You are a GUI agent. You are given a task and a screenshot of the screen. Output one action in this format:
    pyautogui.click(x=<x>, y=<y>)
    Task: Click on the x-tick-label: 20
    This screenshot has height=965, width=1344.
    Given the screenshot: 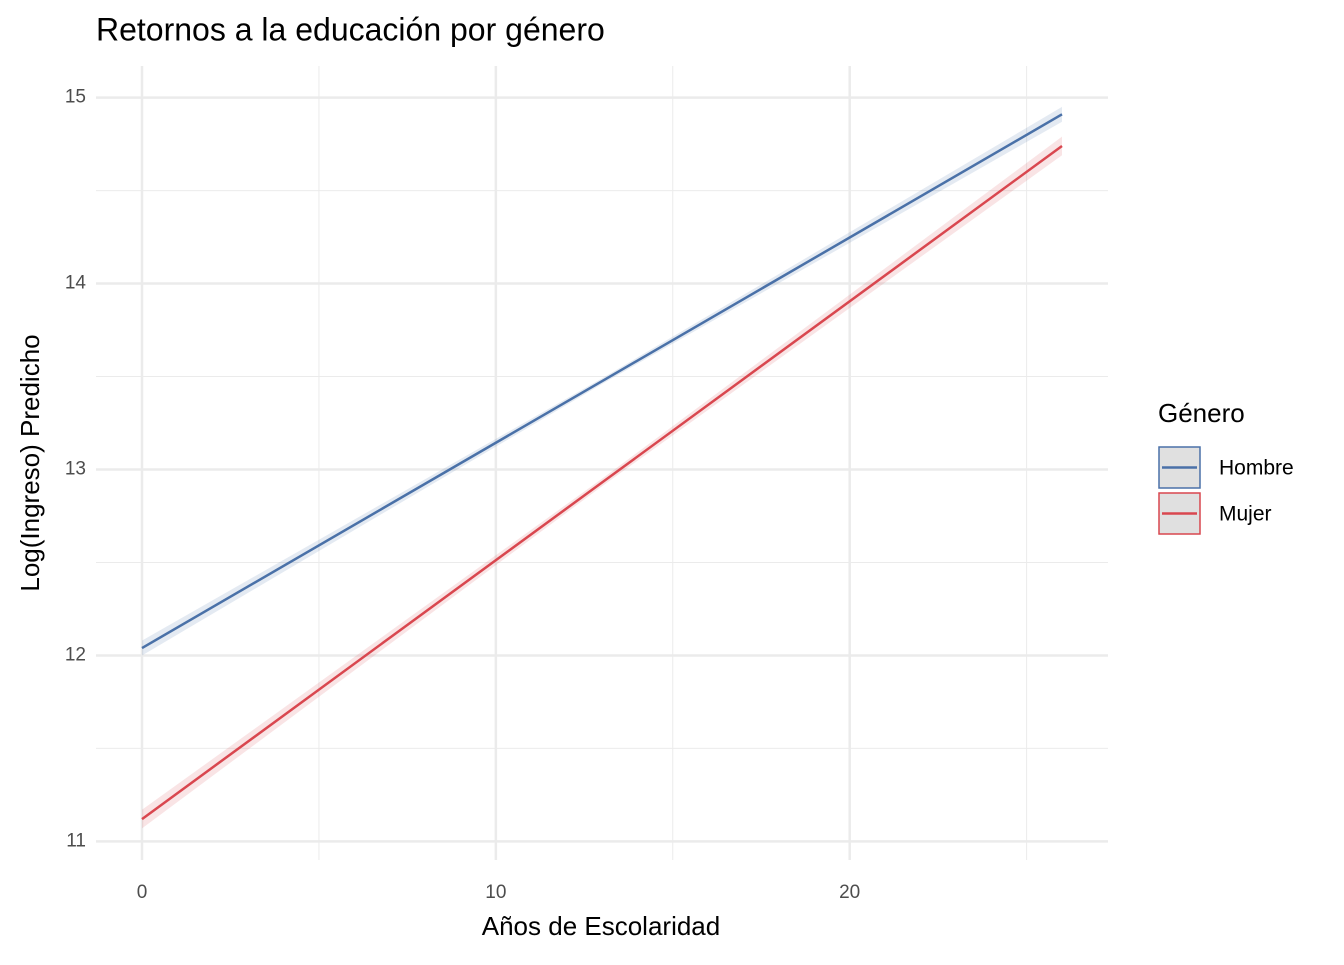 What is the action you would take?
    pyautogui.click(x=849, y=892)
    